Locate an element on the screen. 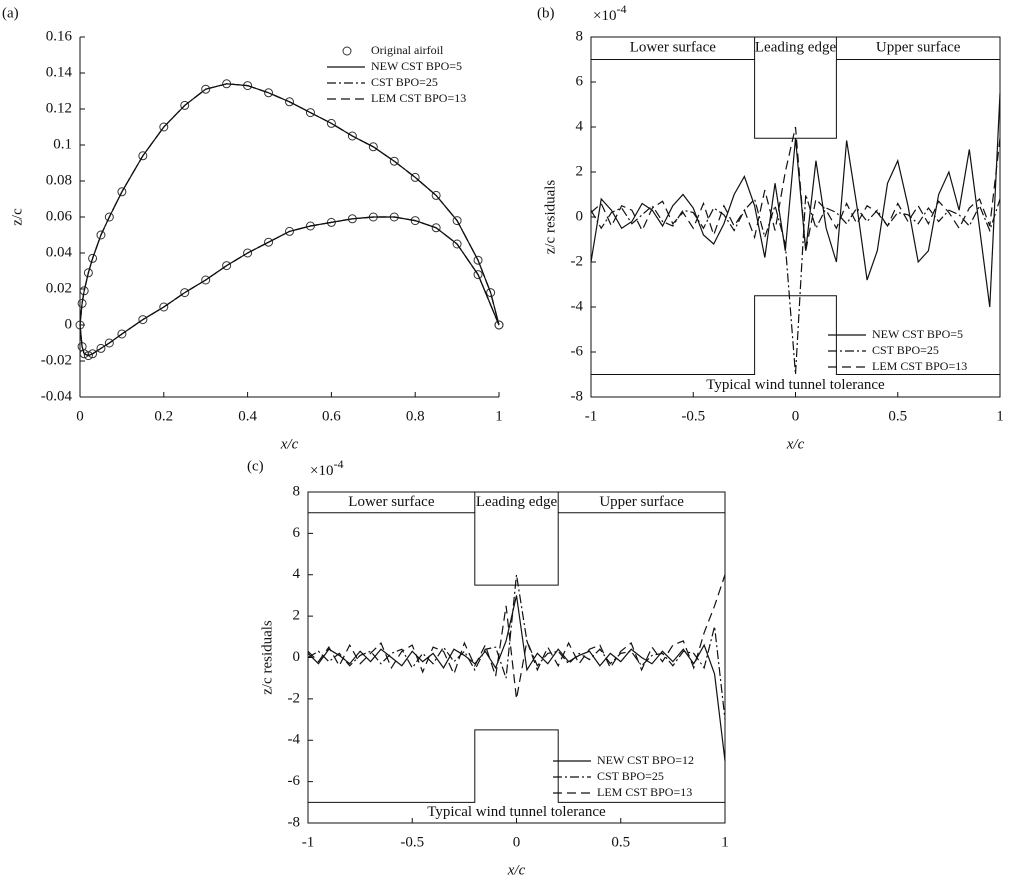  legend-marker is located at coordinates (347, 51).